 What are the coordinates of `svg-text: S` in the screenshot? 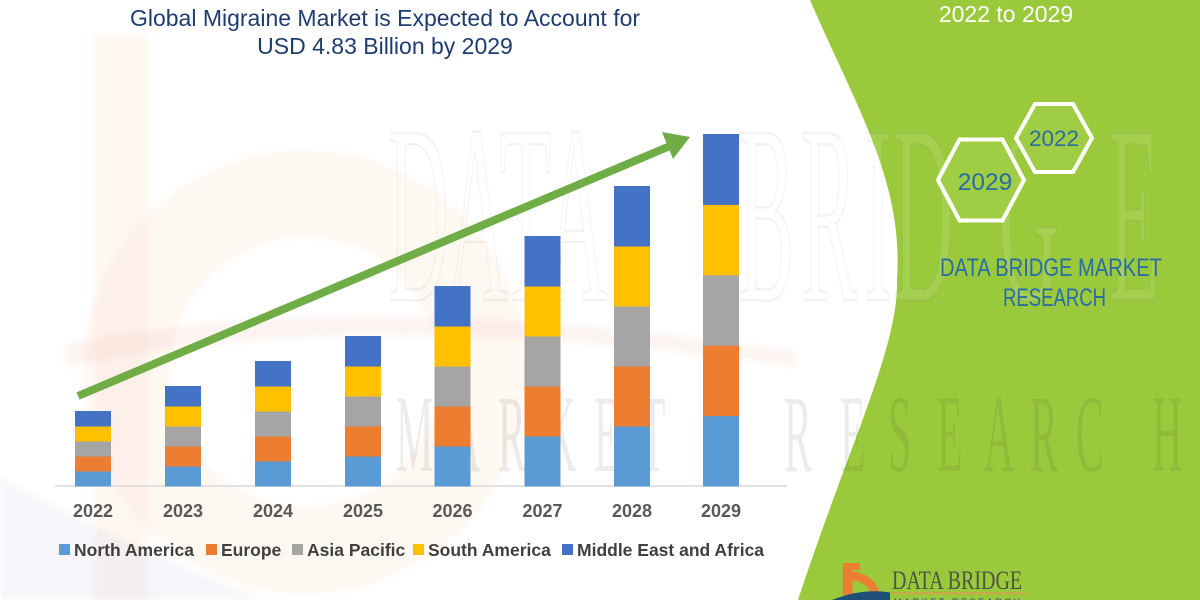 It's located at (899, 434).